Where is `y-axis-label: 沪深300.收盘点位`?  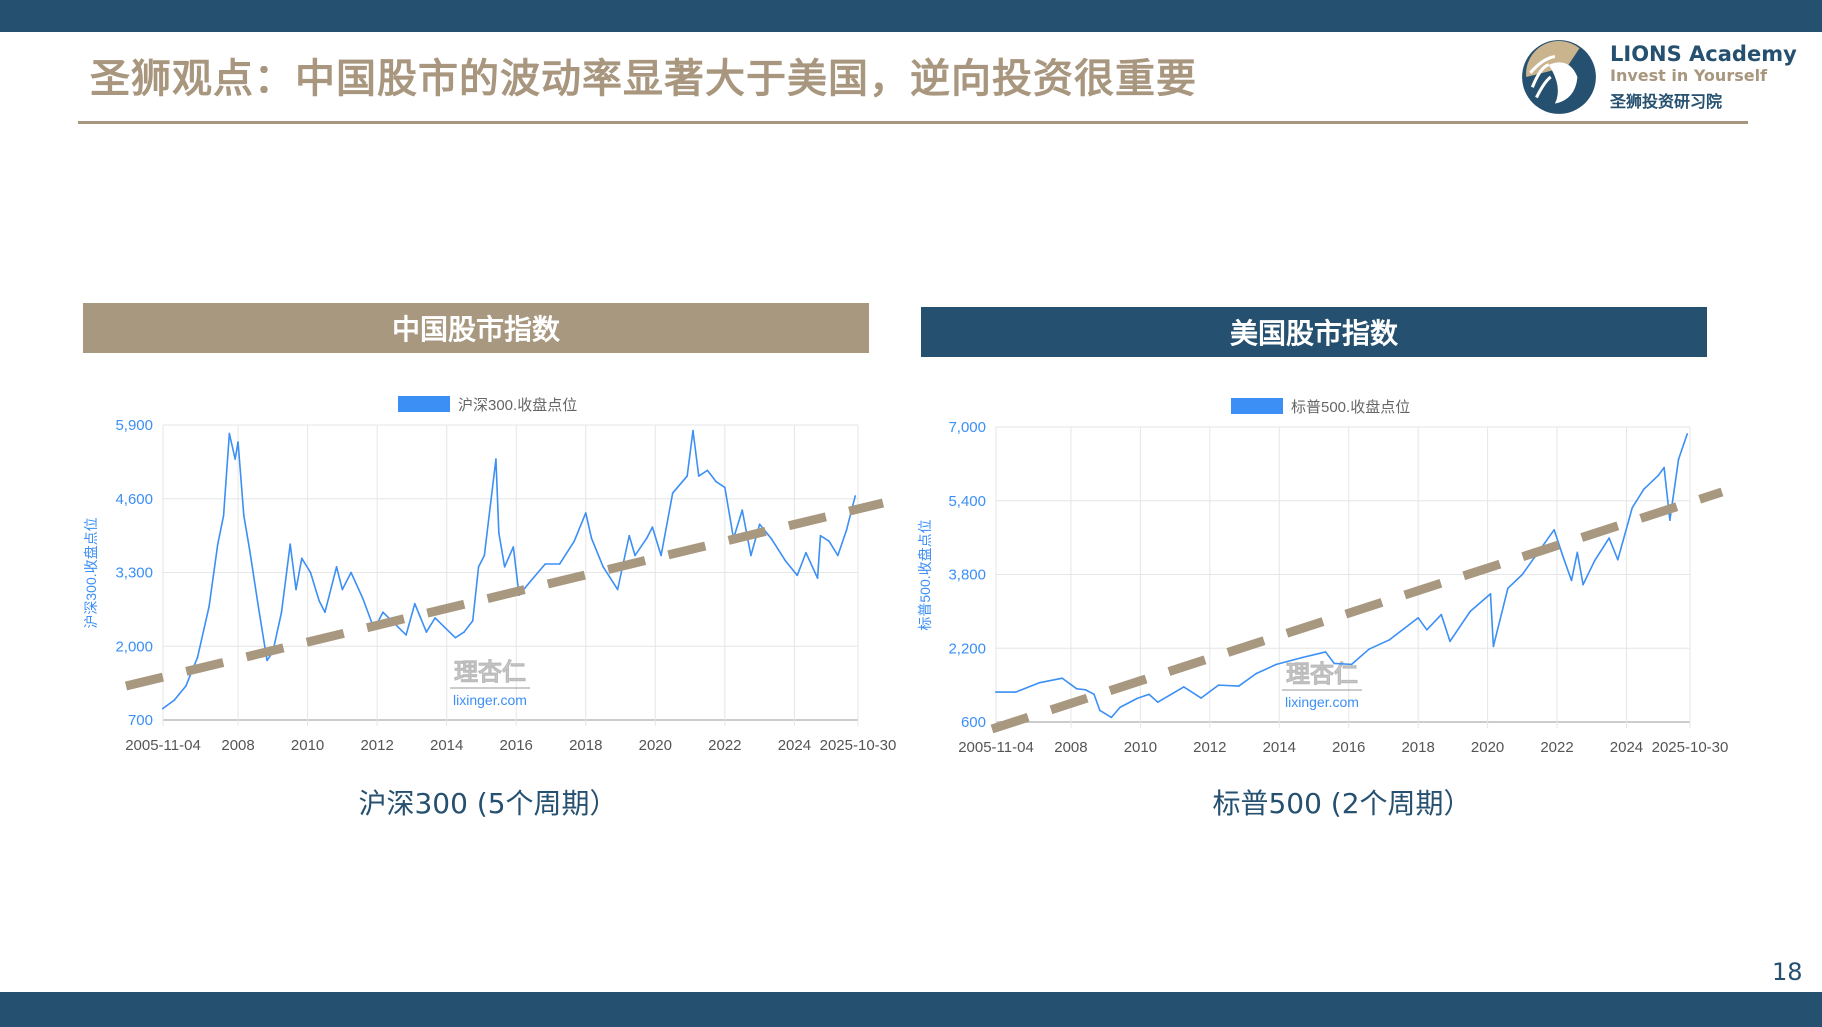
y-axis-label: 沪深300.收盘点位 is located at coordinates (91, 572).